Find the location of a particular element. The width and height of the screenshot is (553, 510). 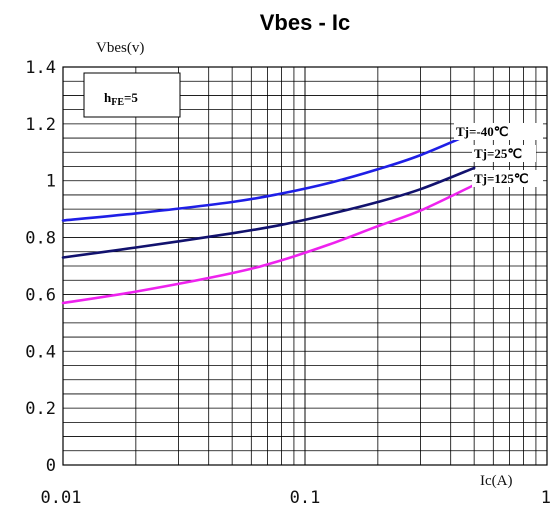

hfe-annotation: hFE=5 is located at coordinates (132, 95).